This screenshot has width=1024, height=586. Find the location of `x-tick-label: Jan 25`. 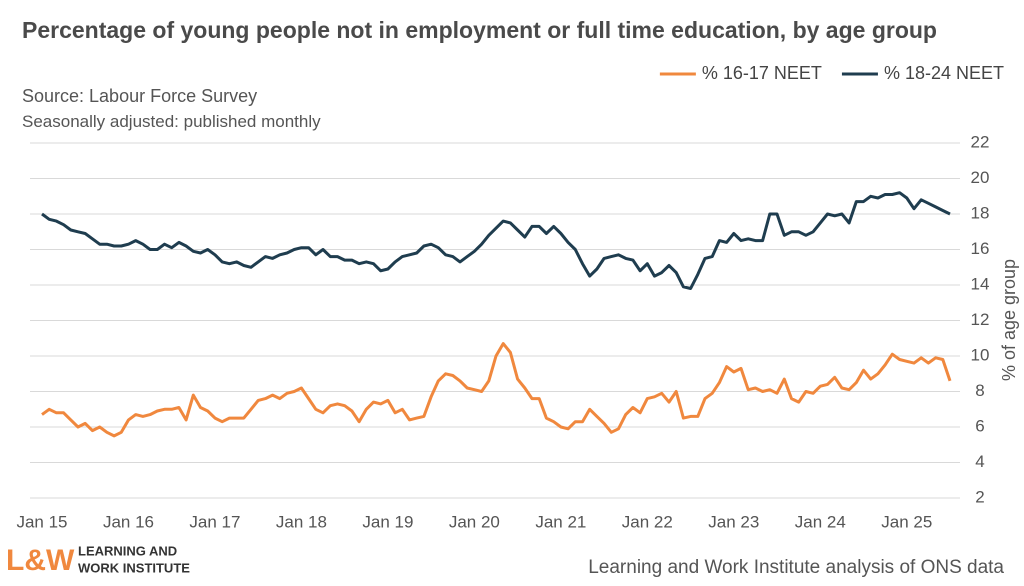

x-tick-label: Jan 25 is located at coordinates (906, 521).